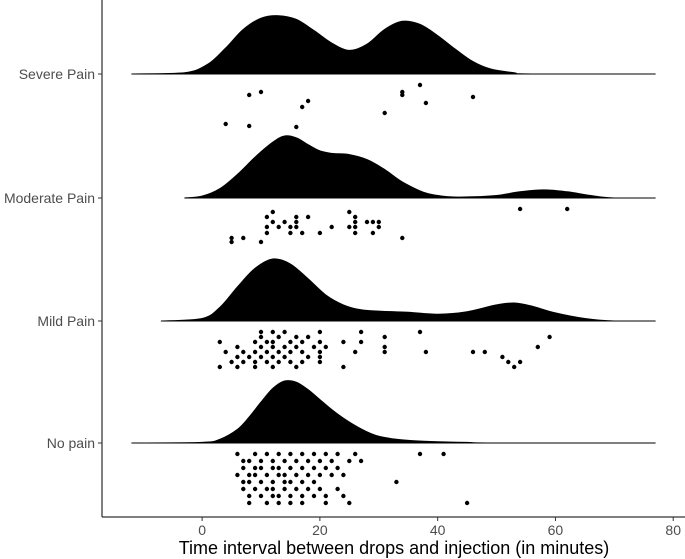 The height and width of the screenshot is (559, 685). What do you see at coordinates (673, 530) in the screenshot?
I see `x-tick-label-80: 80` at bounding box center [673, 530].